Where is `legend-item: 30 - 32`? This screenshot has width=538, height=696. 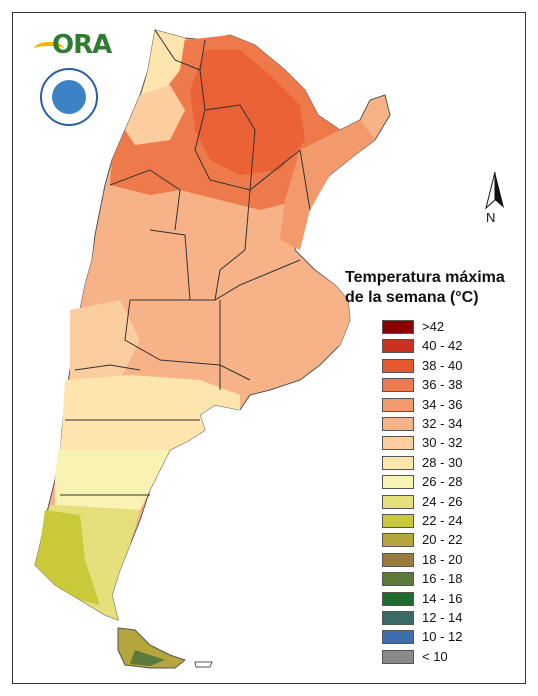 legend-item: 30 - 32 is located at coordinates (437, 443).